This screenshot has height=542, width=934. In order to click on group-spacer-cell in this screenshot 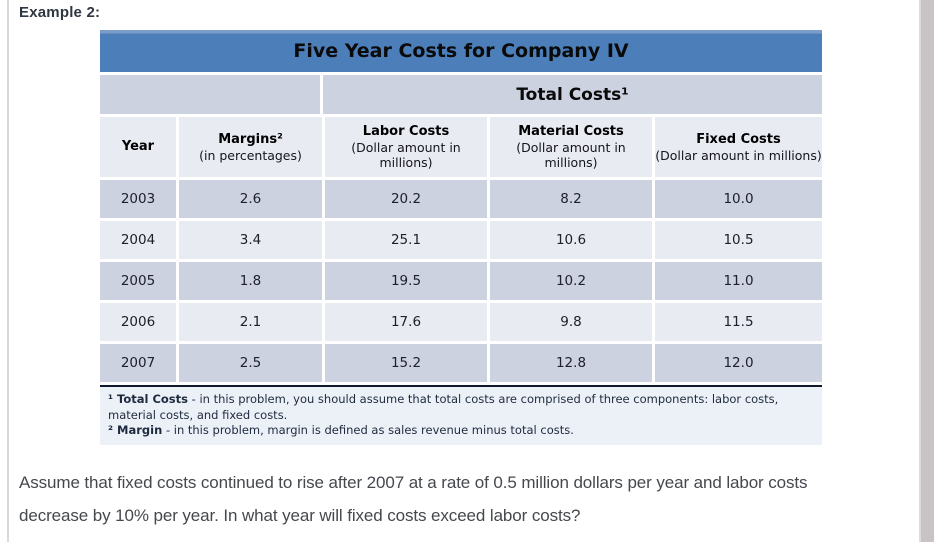, I will do `click(210, 94)`.